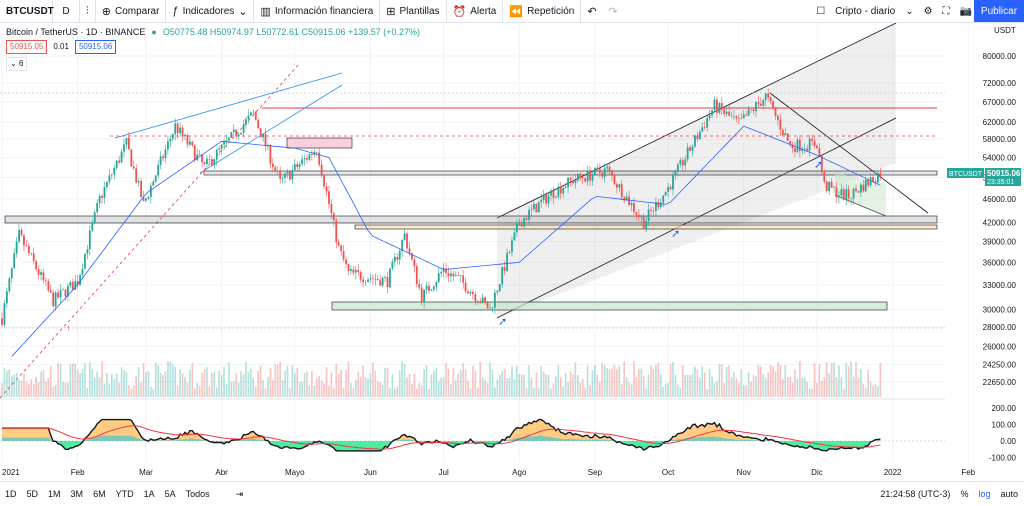 This screenshot has height=506, width=1024. What do you see at coordinates (54, 494) in the screenshot?
I see `range-1m: 1M` at bounding box center [54, 494].